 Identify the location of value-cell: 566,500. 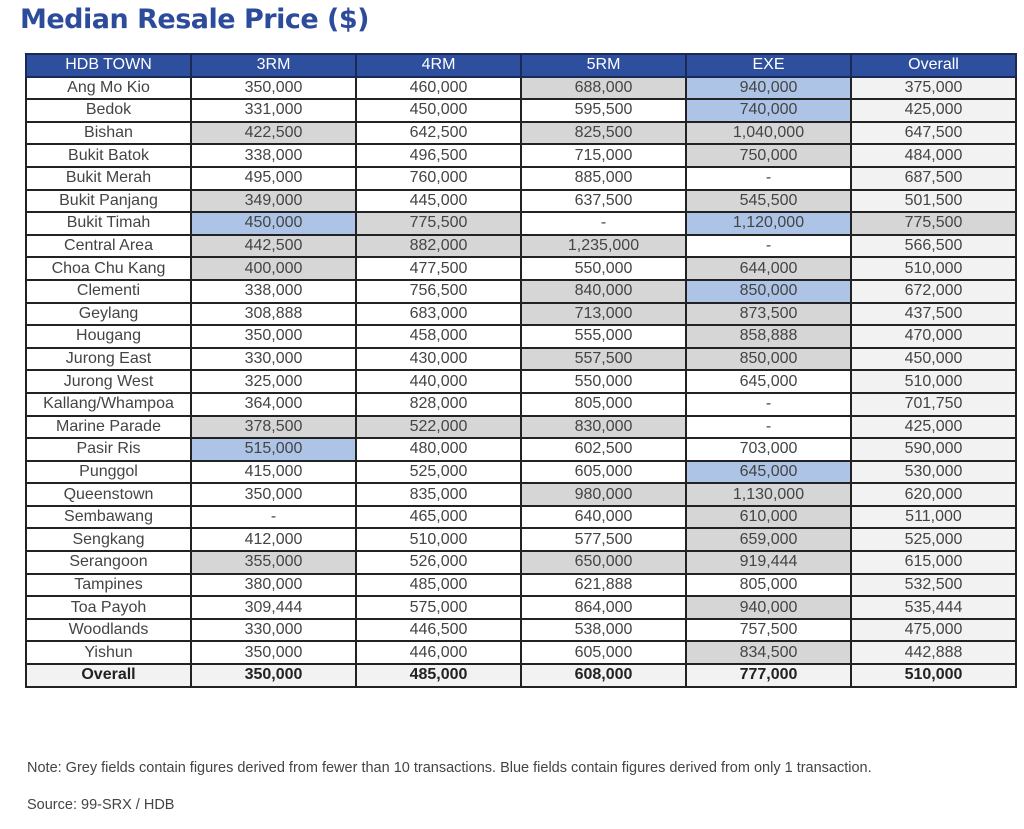
(933, 246).